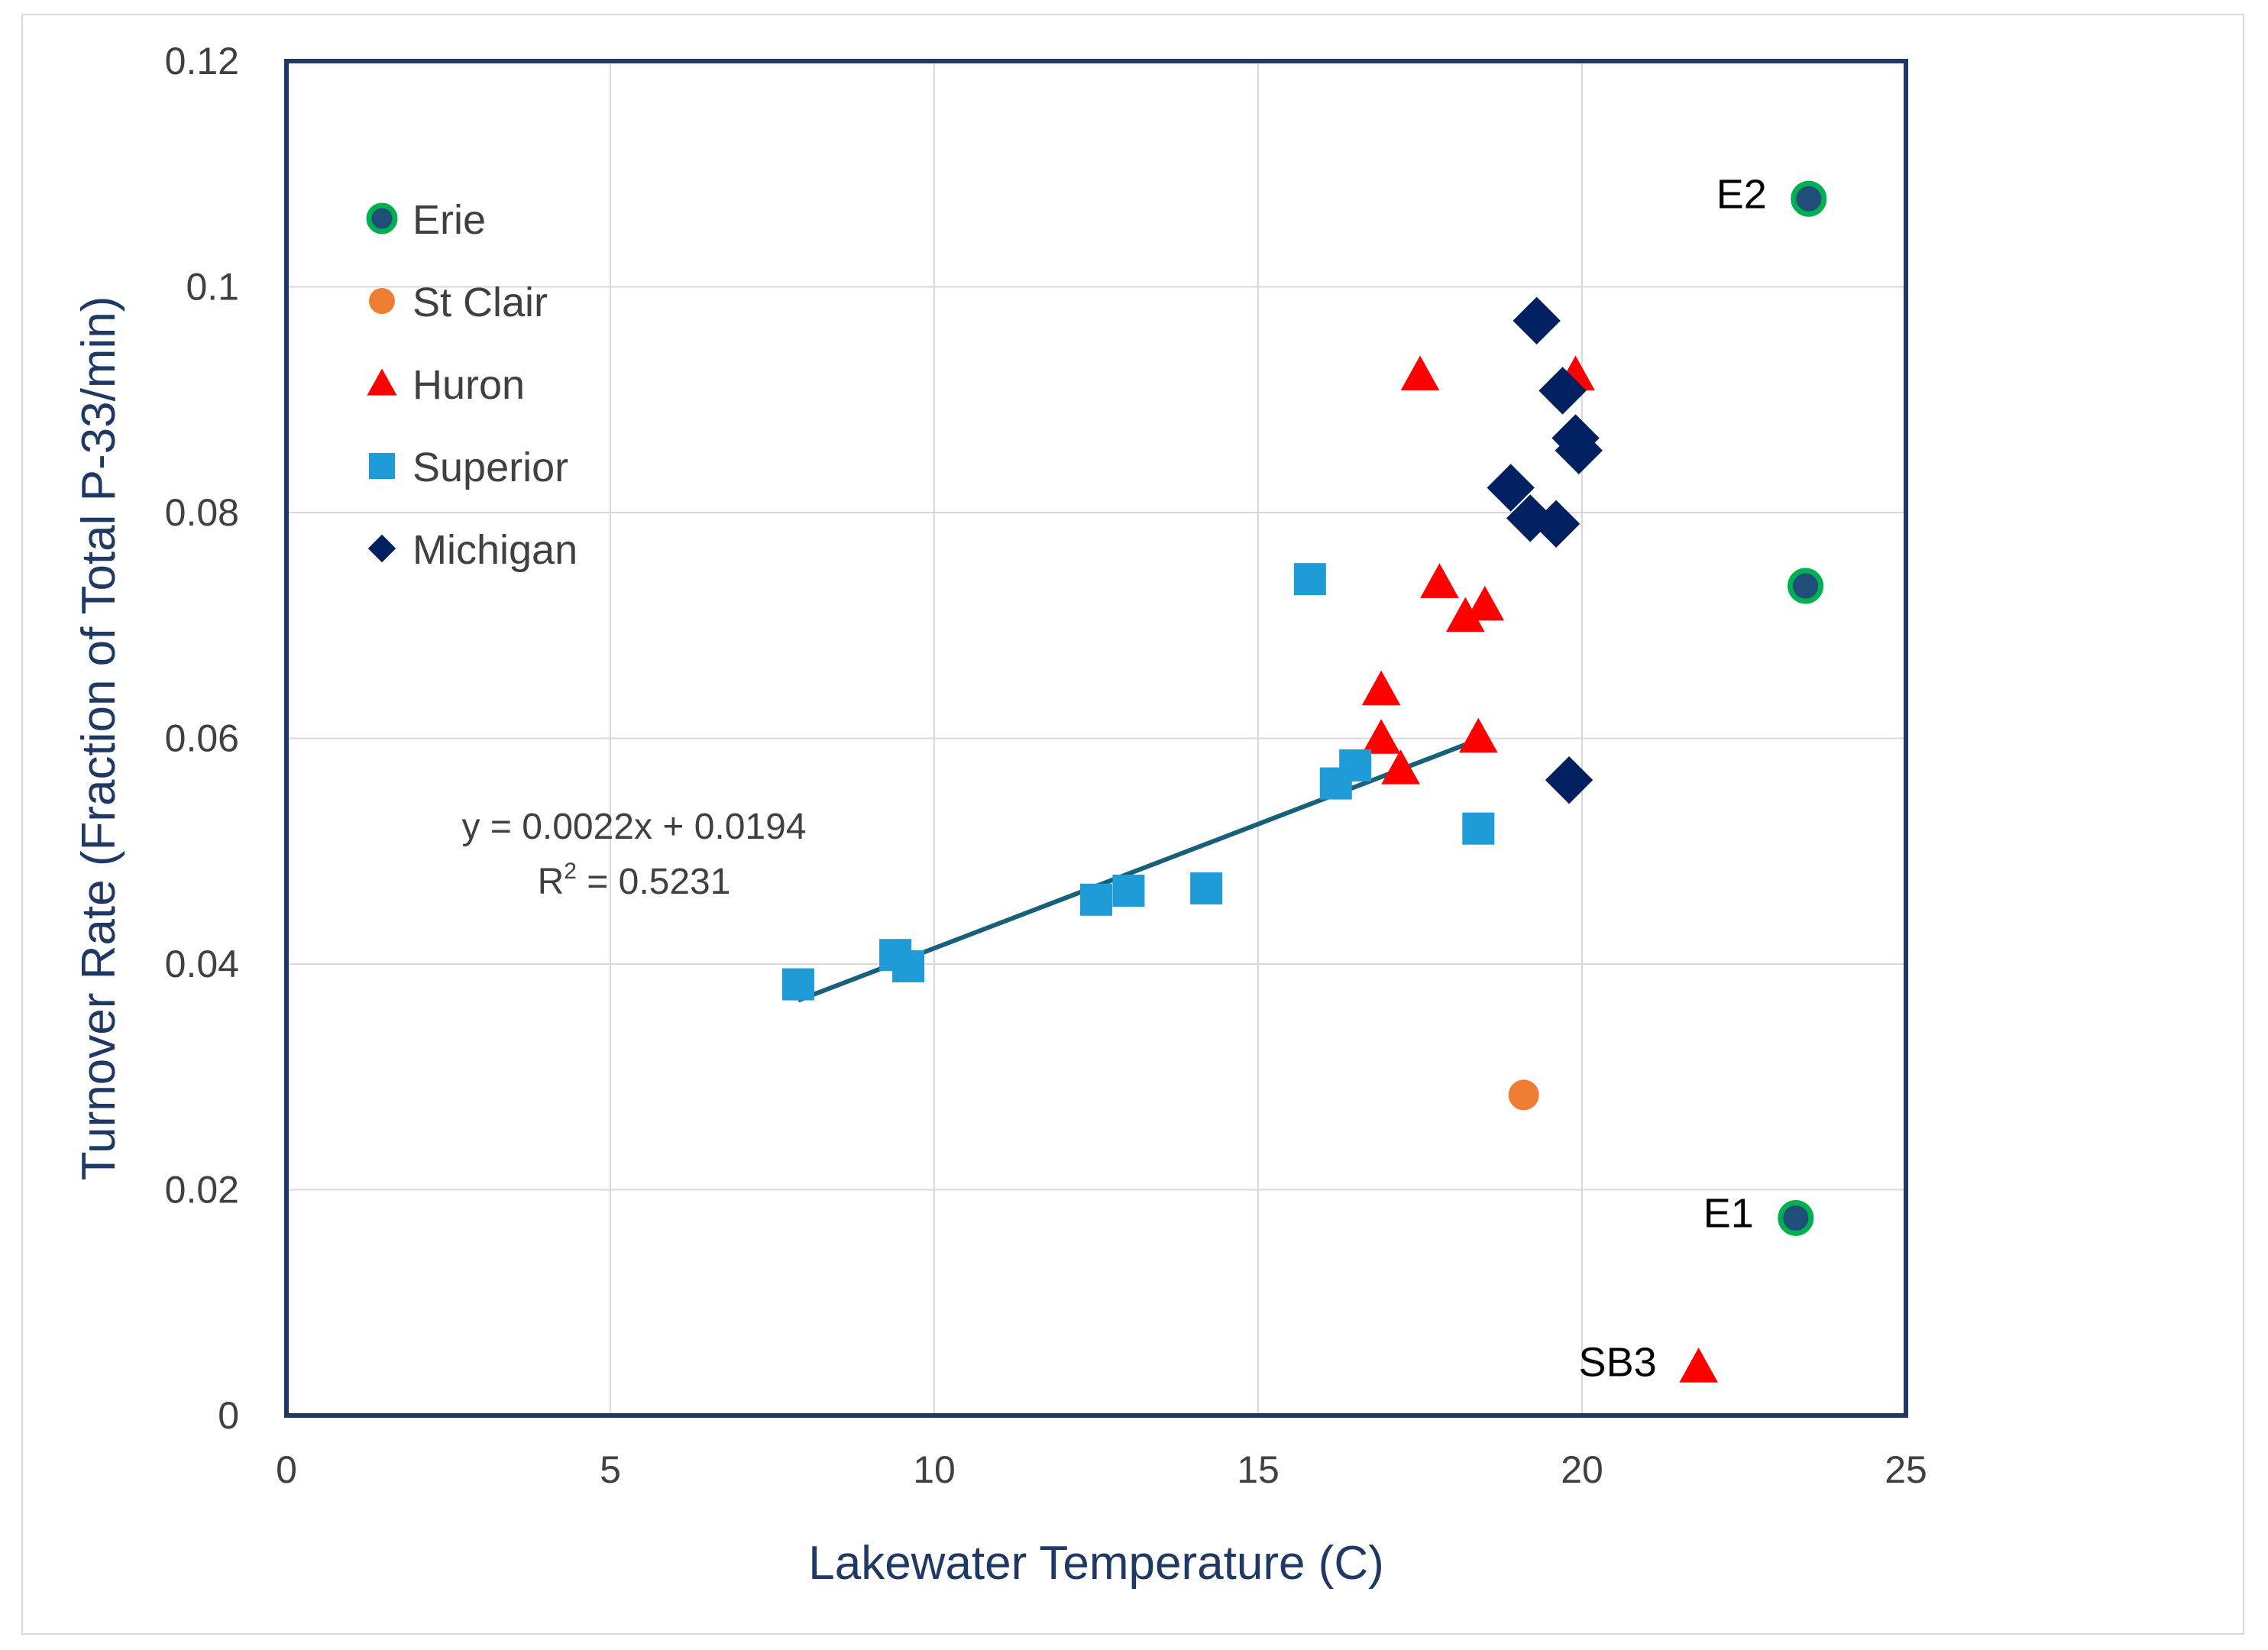  Describe the element at coordinates (633, 827) in the screenshot. I see `trendline-equation: y = 0.0022x + 0.0194` at that location.